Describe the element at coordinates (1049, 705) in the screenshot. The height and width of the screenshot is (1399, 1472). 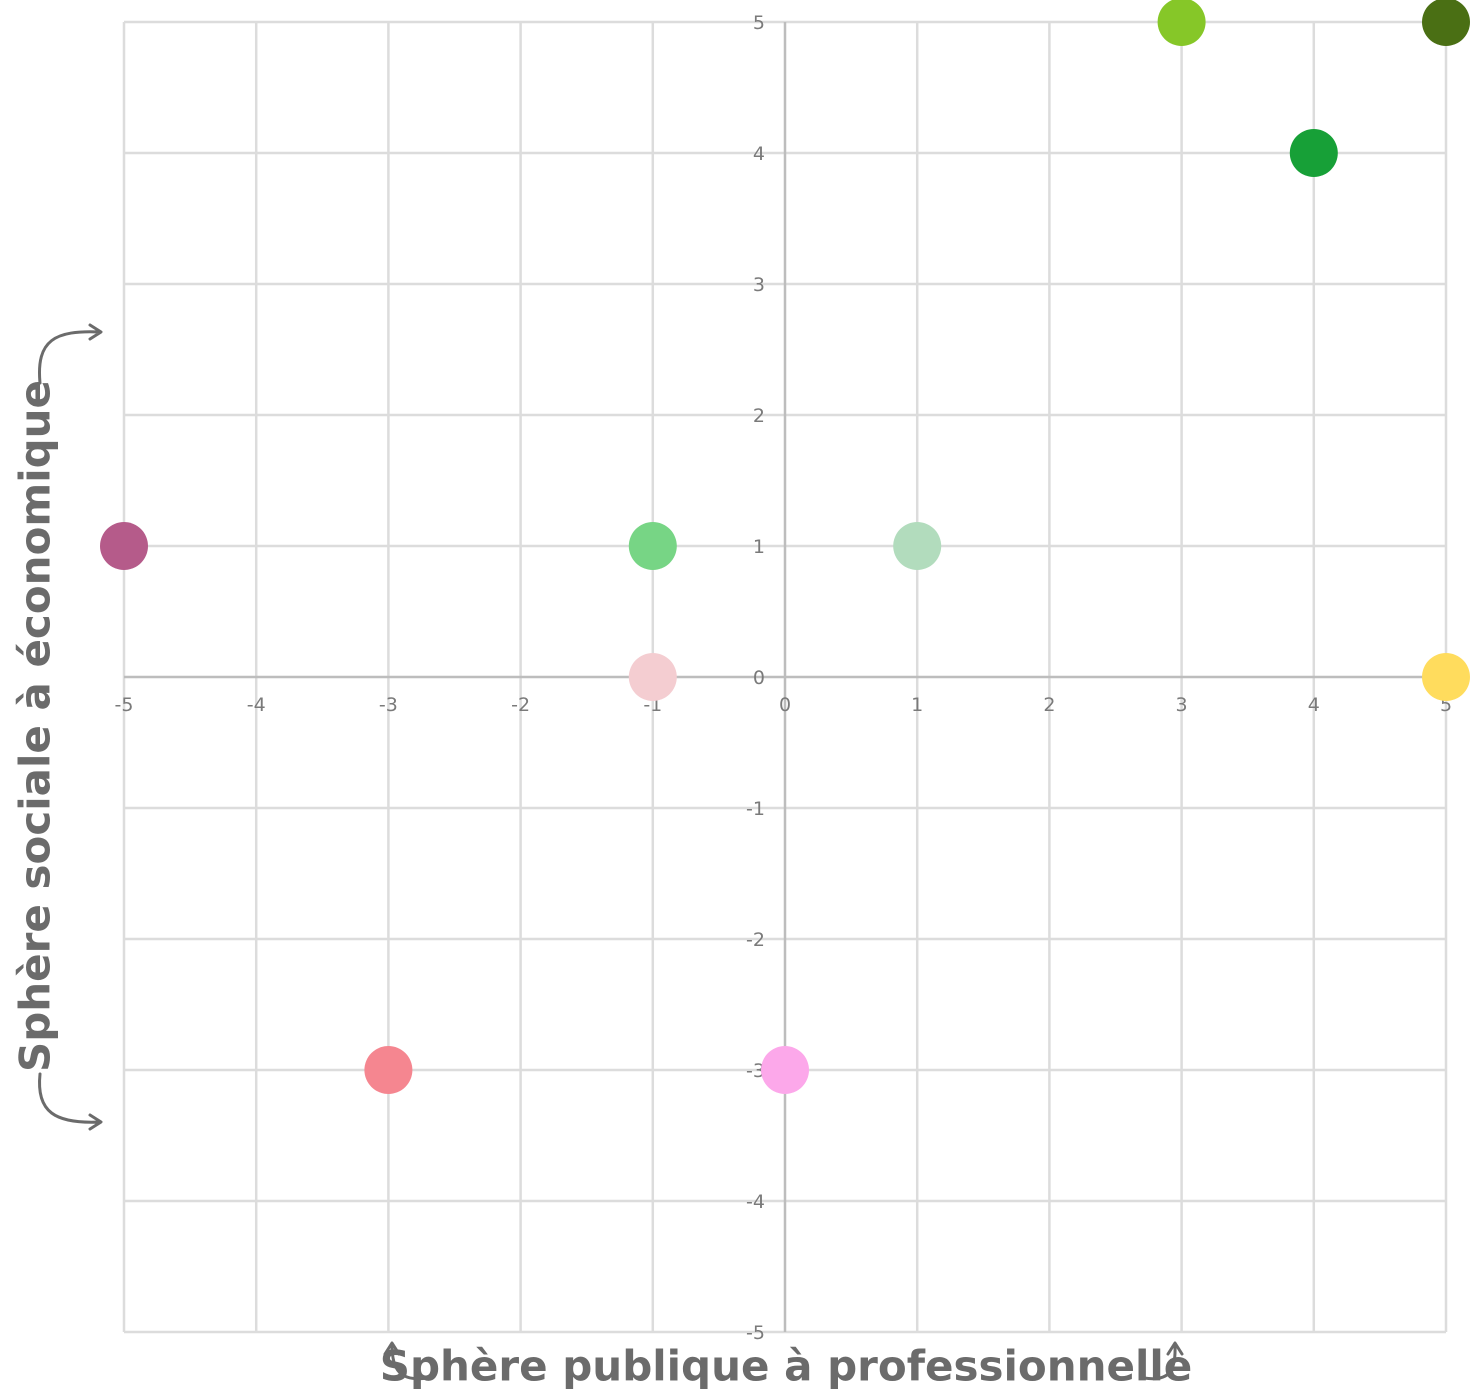
I see `x-tick-label: 2` at that location.